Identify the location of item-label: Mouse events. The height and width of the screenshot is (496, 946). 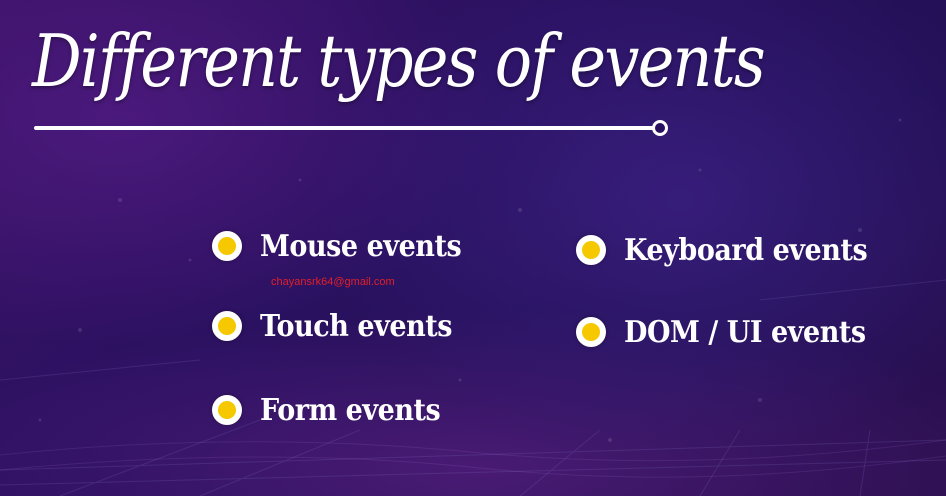
(361, 246).